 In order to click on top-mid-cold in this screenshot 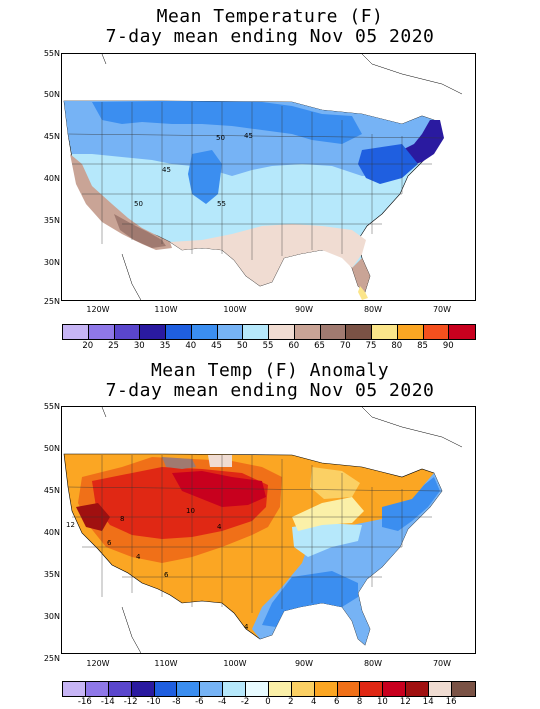, I will do `click(205, 177)`.